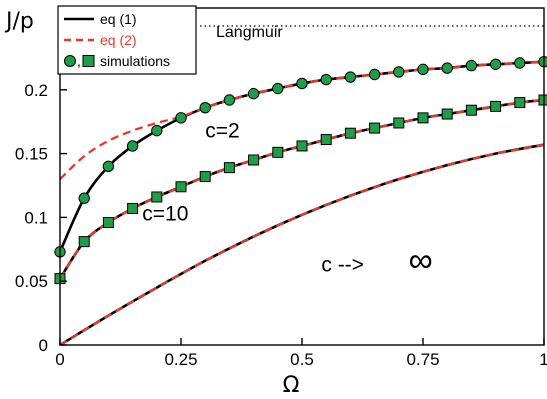 Image resolution: width=547 pixels, height=399 pixels. Describe the element at coordinates (342, 265) in the screenshot. I see `annotation-cinf: c -->` at that location.